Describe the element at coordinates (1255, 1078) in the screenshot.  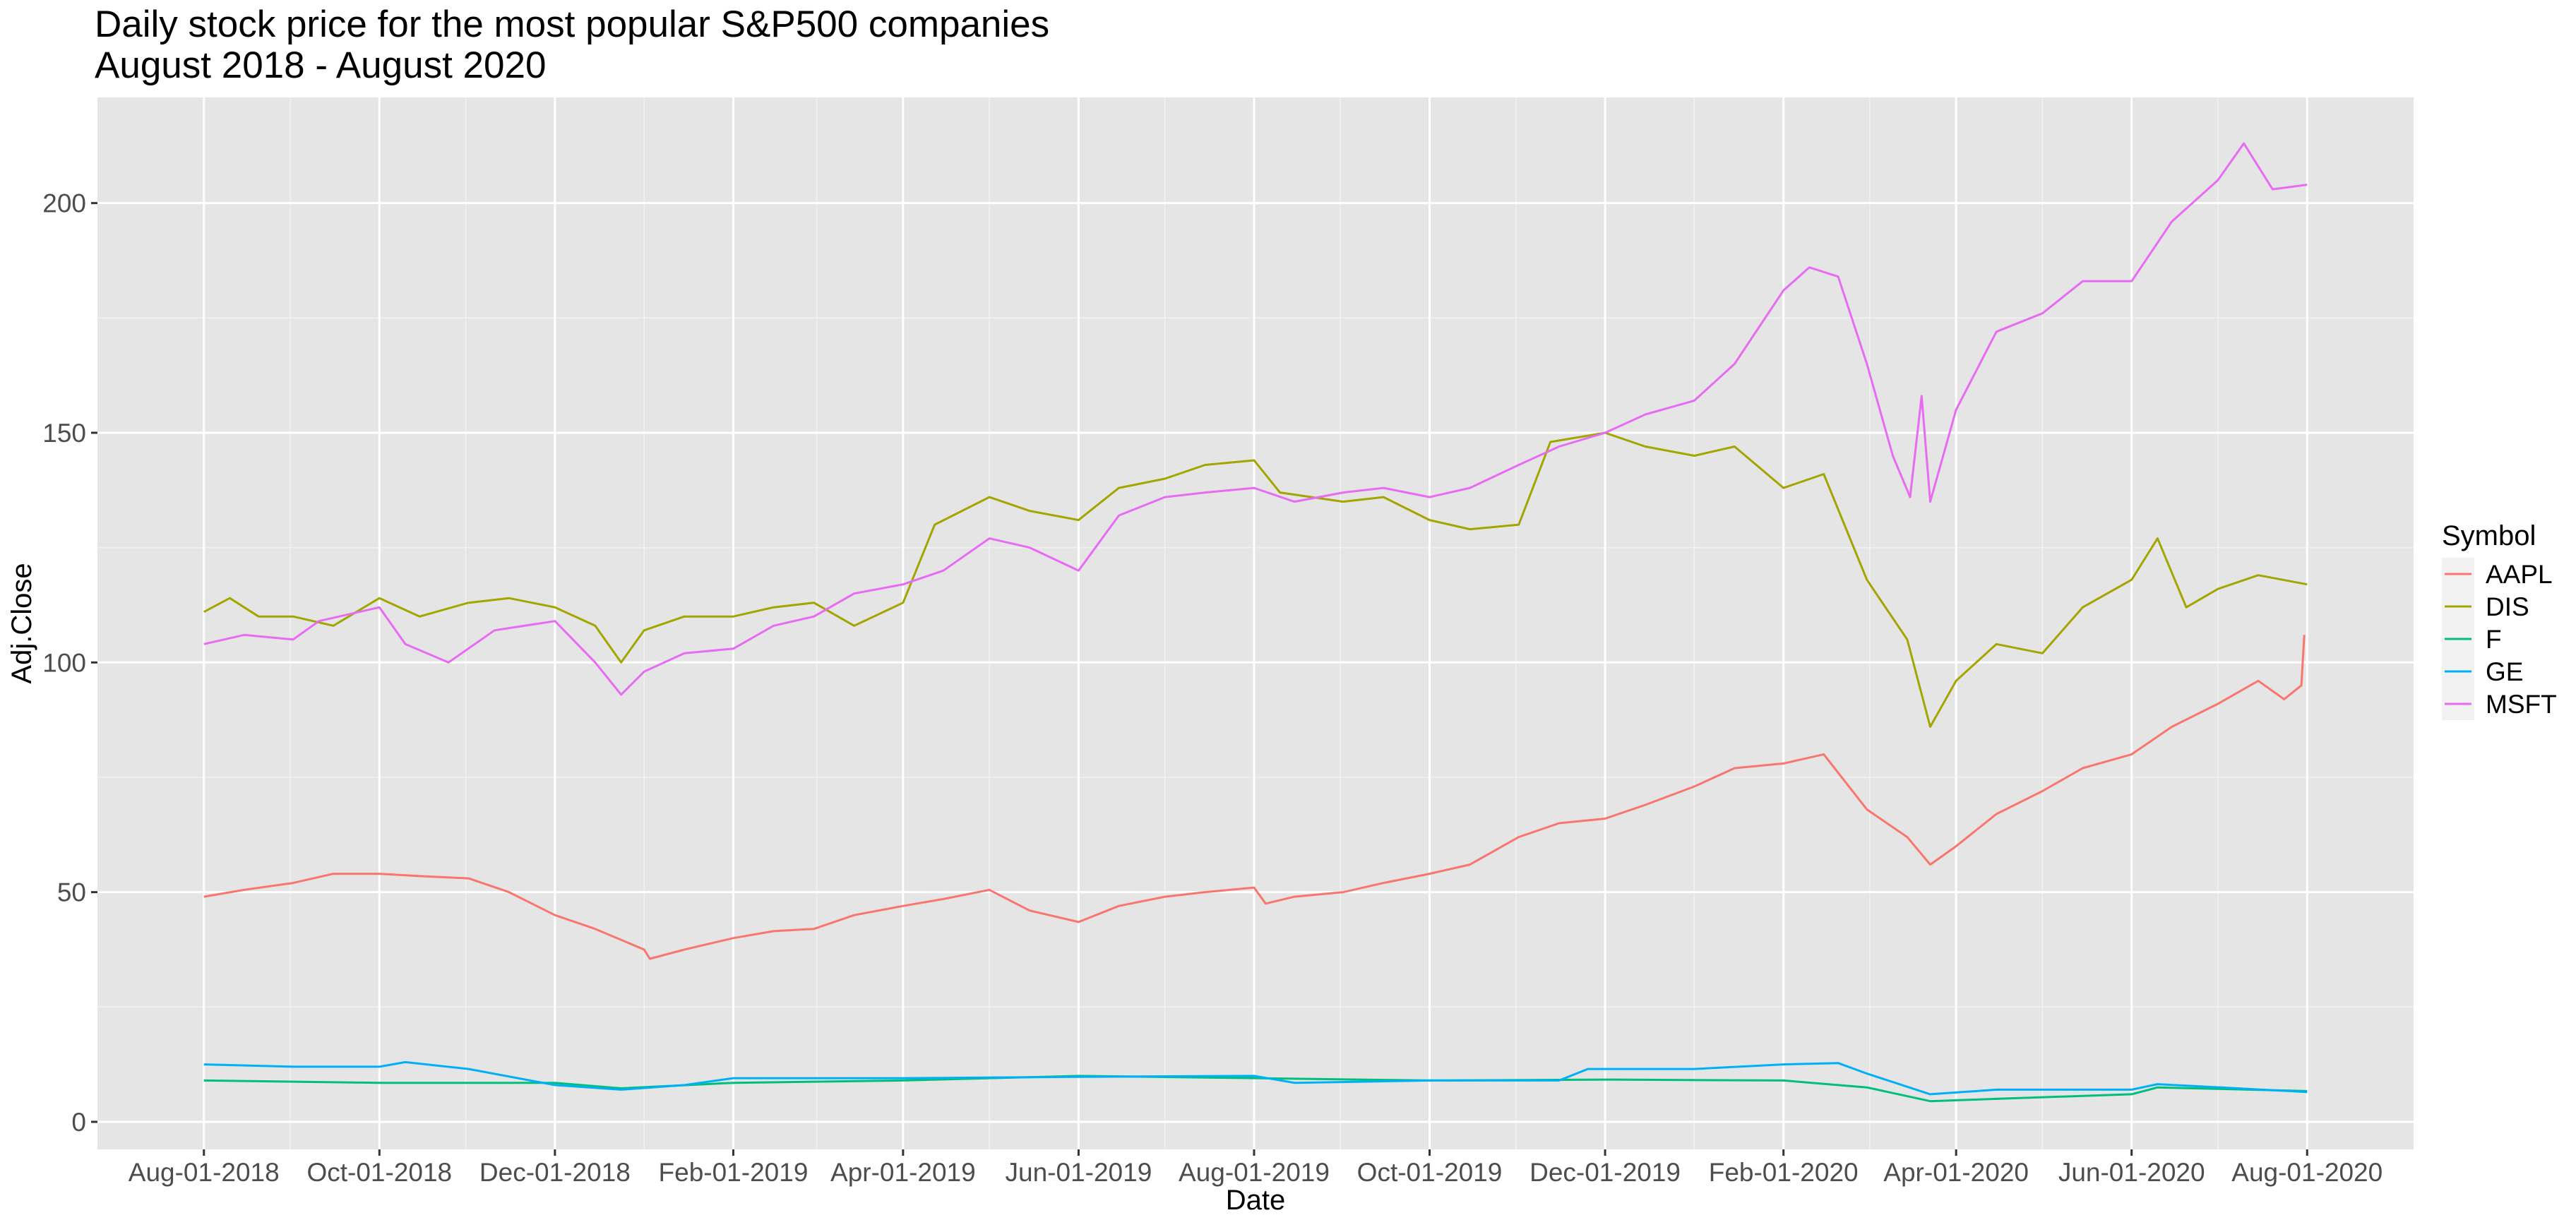
I see `series-line-ge` at that location.